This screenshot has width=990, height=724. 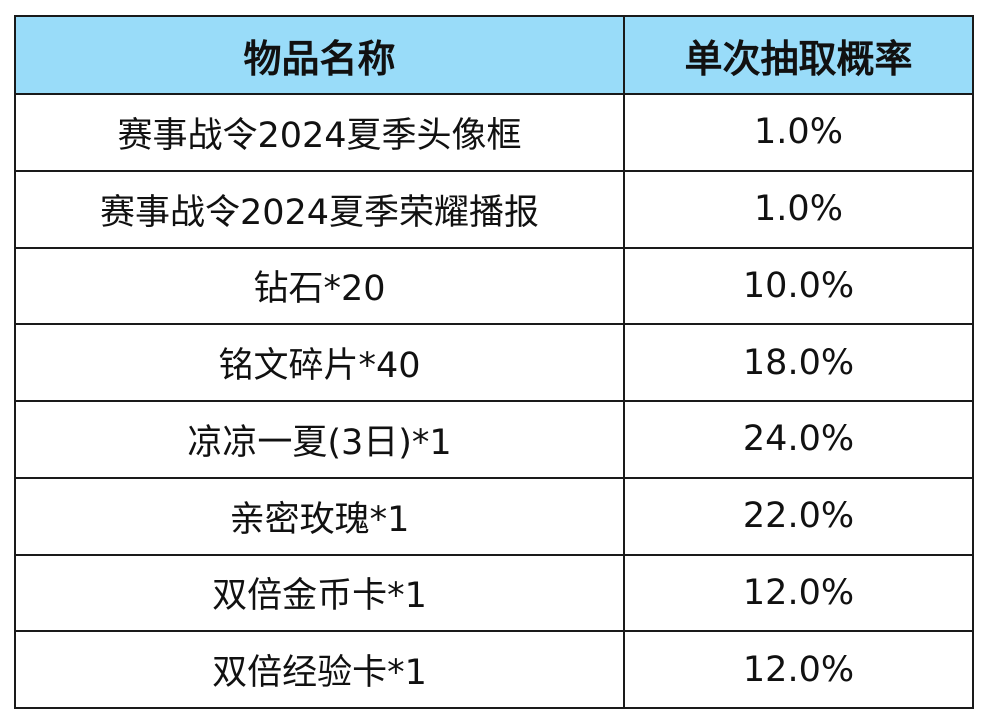 I want to click on table-row: 铭文碎片*40 18.0%, so click(x=494, y=362).